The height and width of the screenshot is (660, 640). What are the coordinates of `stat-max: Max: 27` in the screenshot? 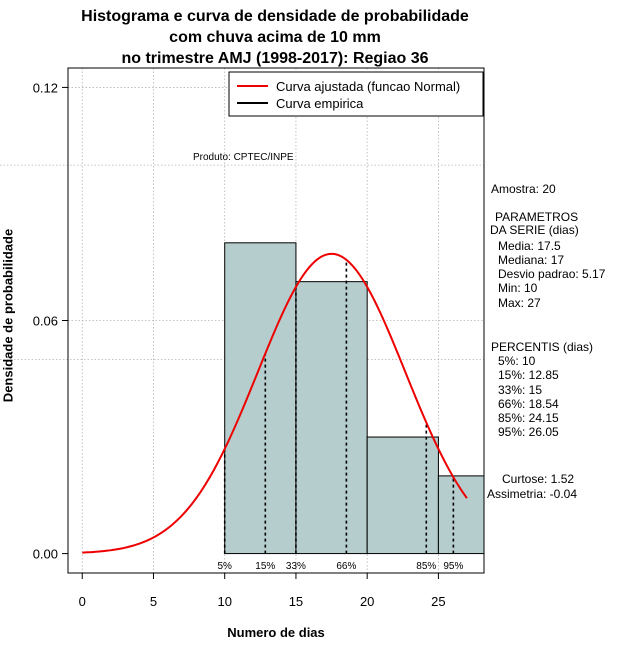 It's located at (519, 303).